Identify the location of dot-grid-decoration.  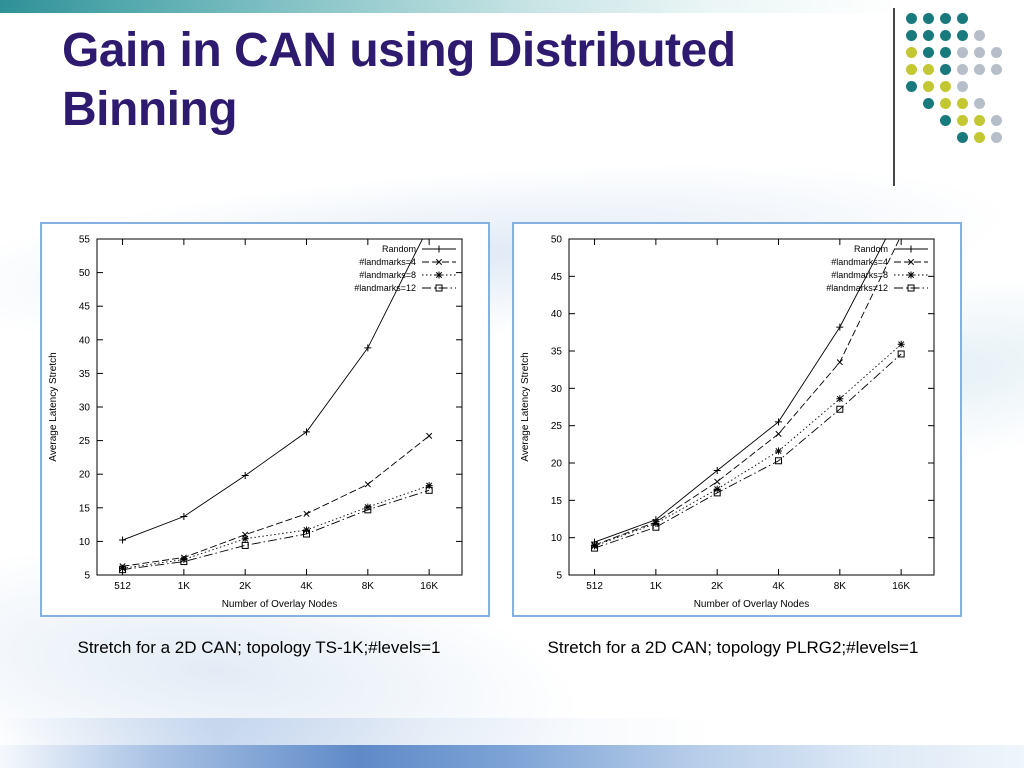
(957, 78).